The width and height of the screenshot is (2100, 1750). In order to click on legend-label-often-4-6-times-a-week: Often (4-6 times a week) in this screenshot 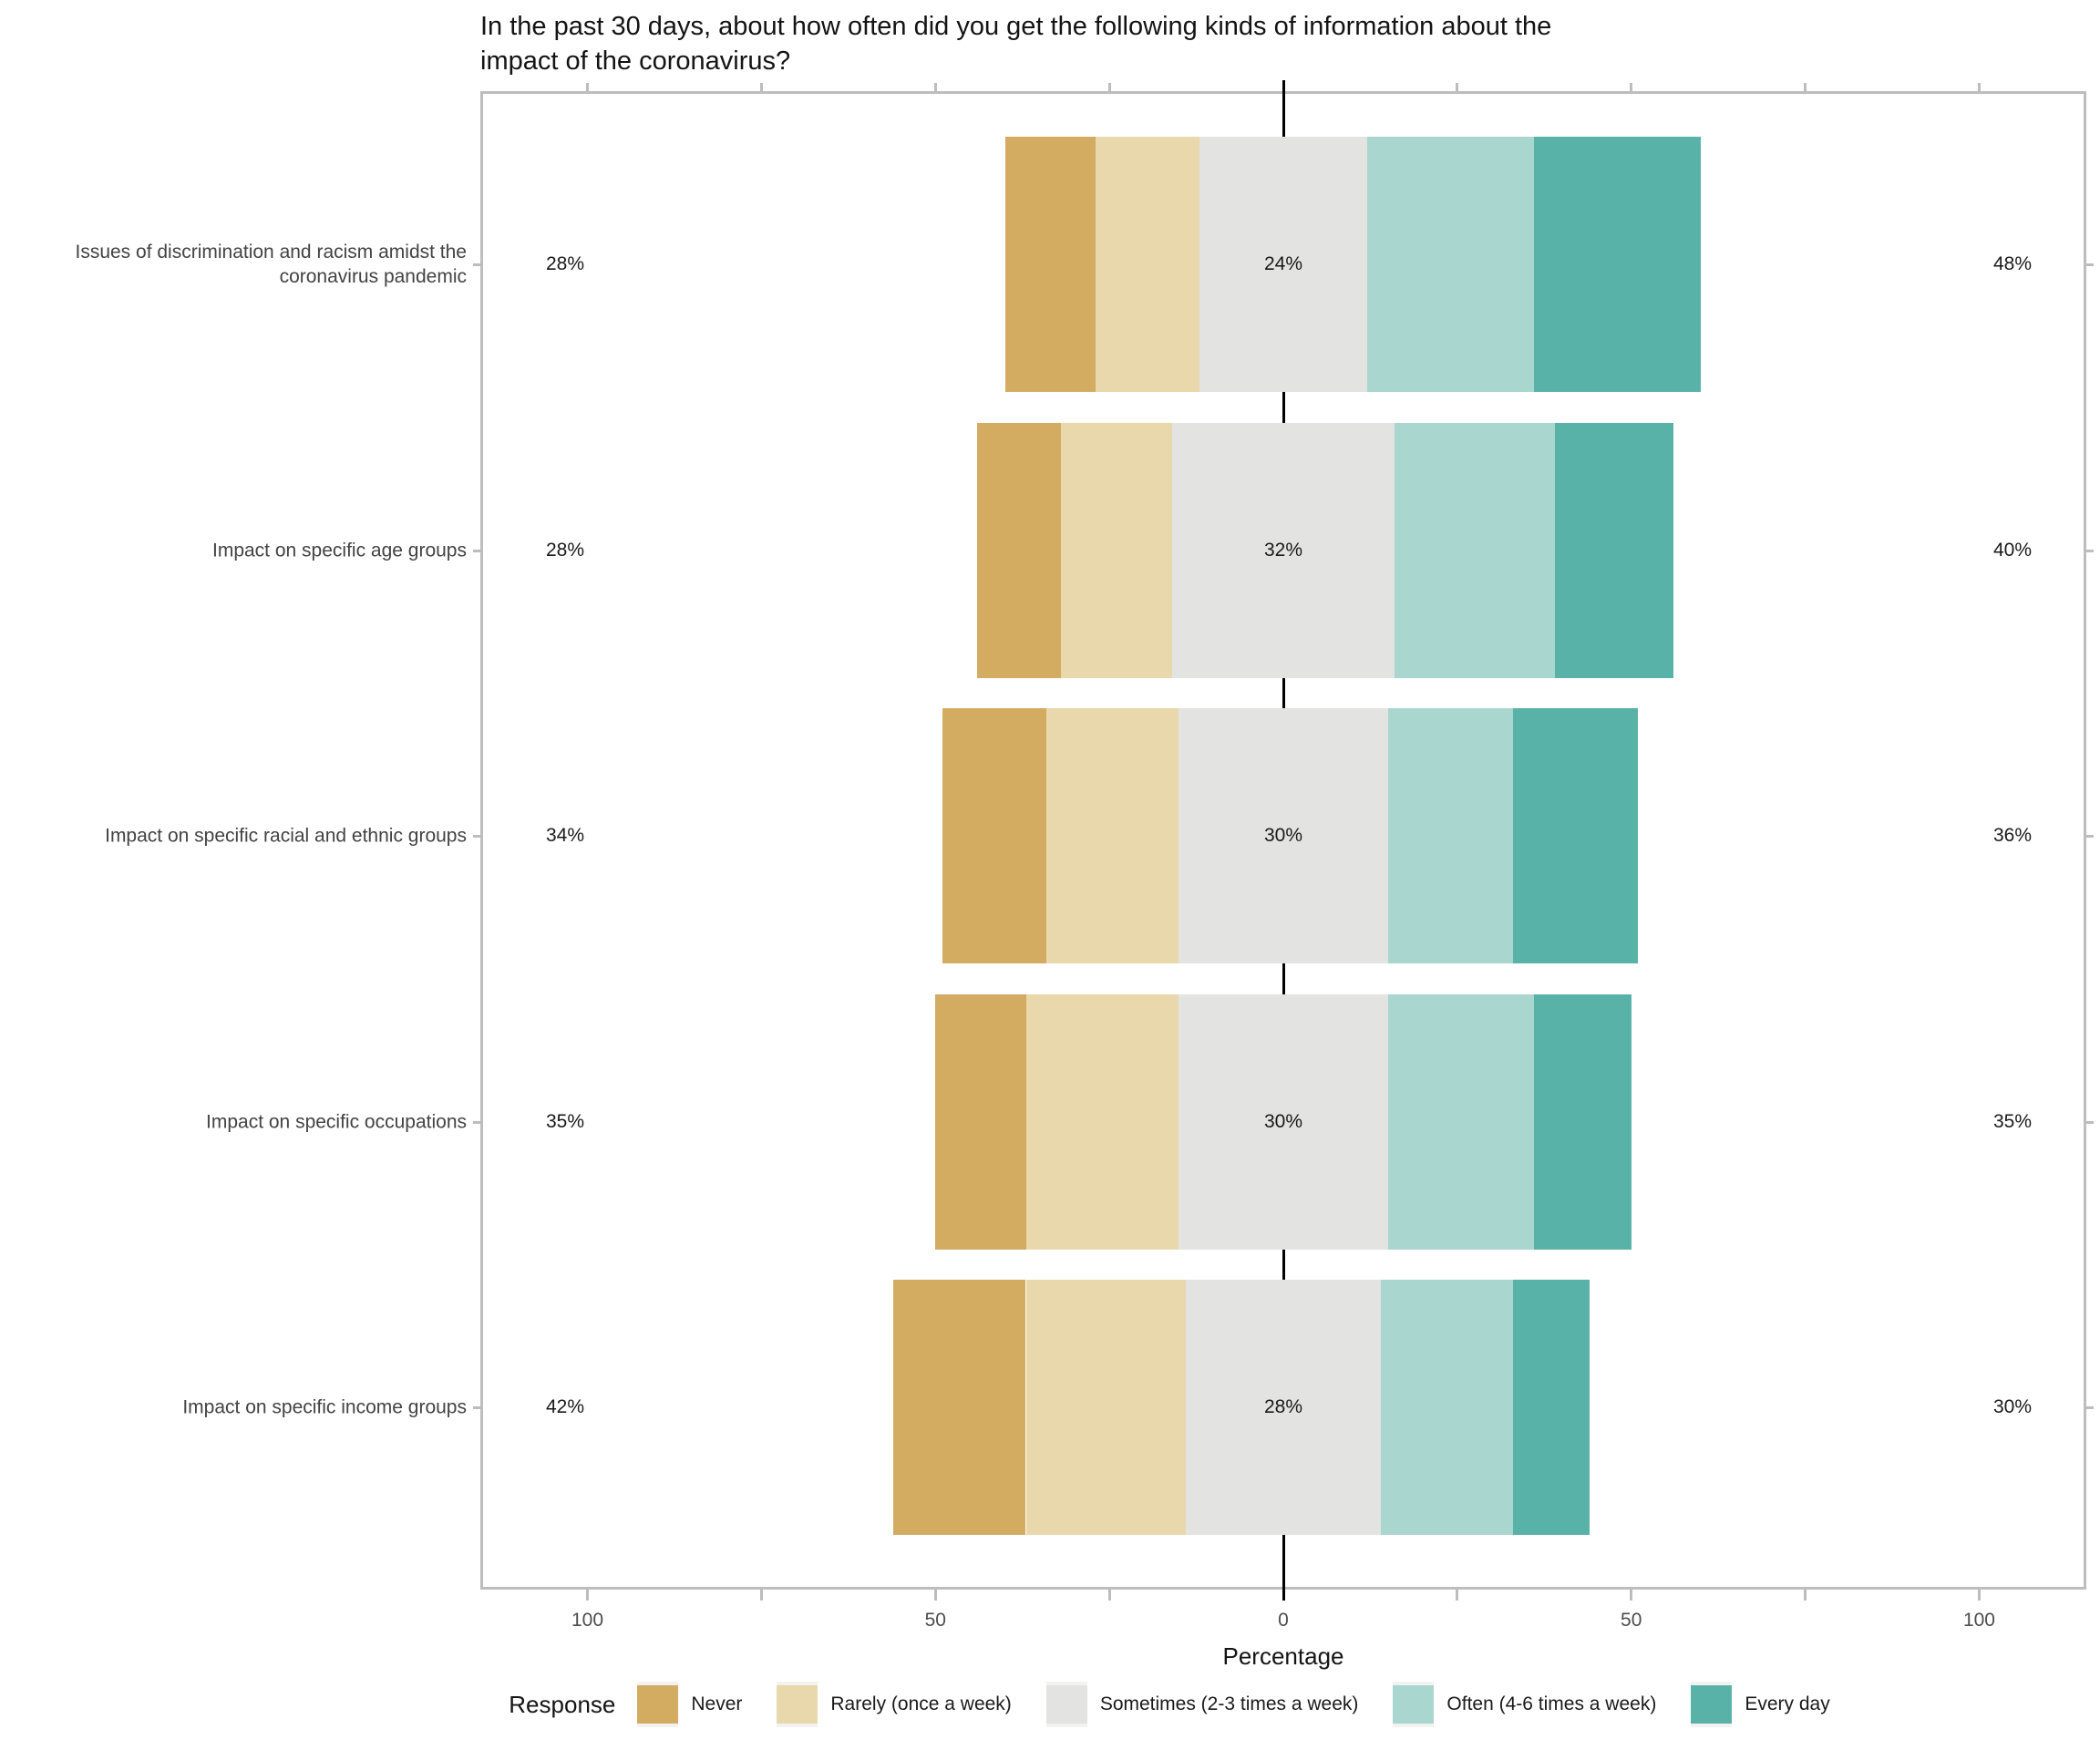, I will do `click(1552, 1704)`.